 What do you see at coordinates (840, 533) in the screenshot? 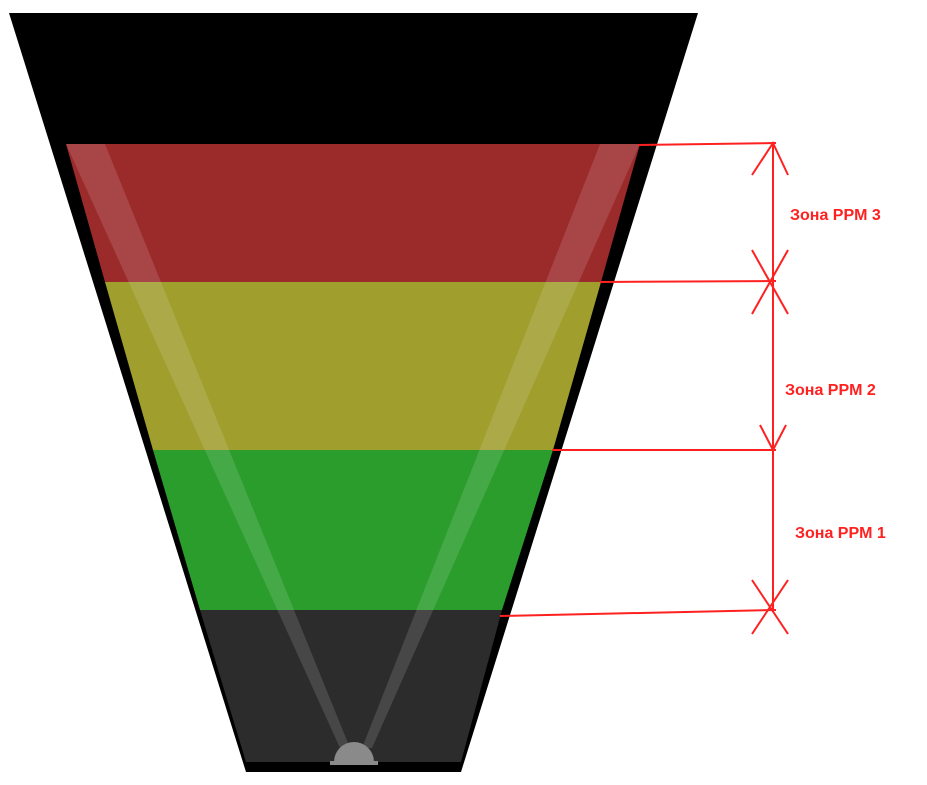
I see `zone-1-label: Зона PPM 1` at bounding box center [840, 533].